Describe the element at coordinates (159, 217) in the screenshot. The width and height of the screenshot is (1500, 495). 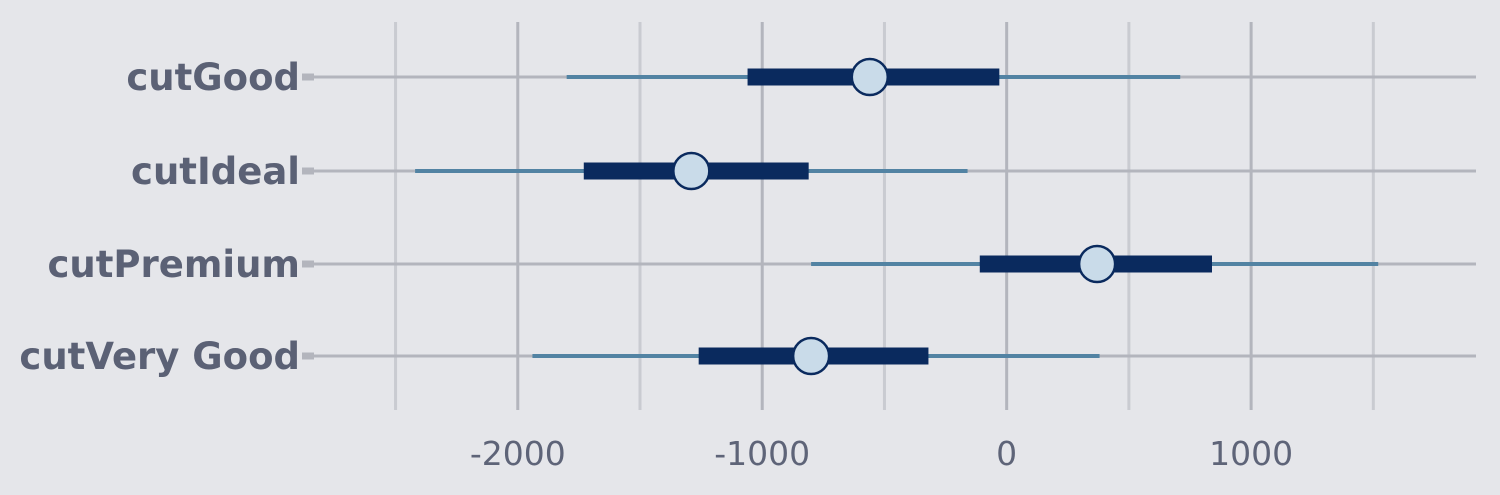
I see `category-labels: cutGood cutIdeal cutPremium cutVery Good` at that location.